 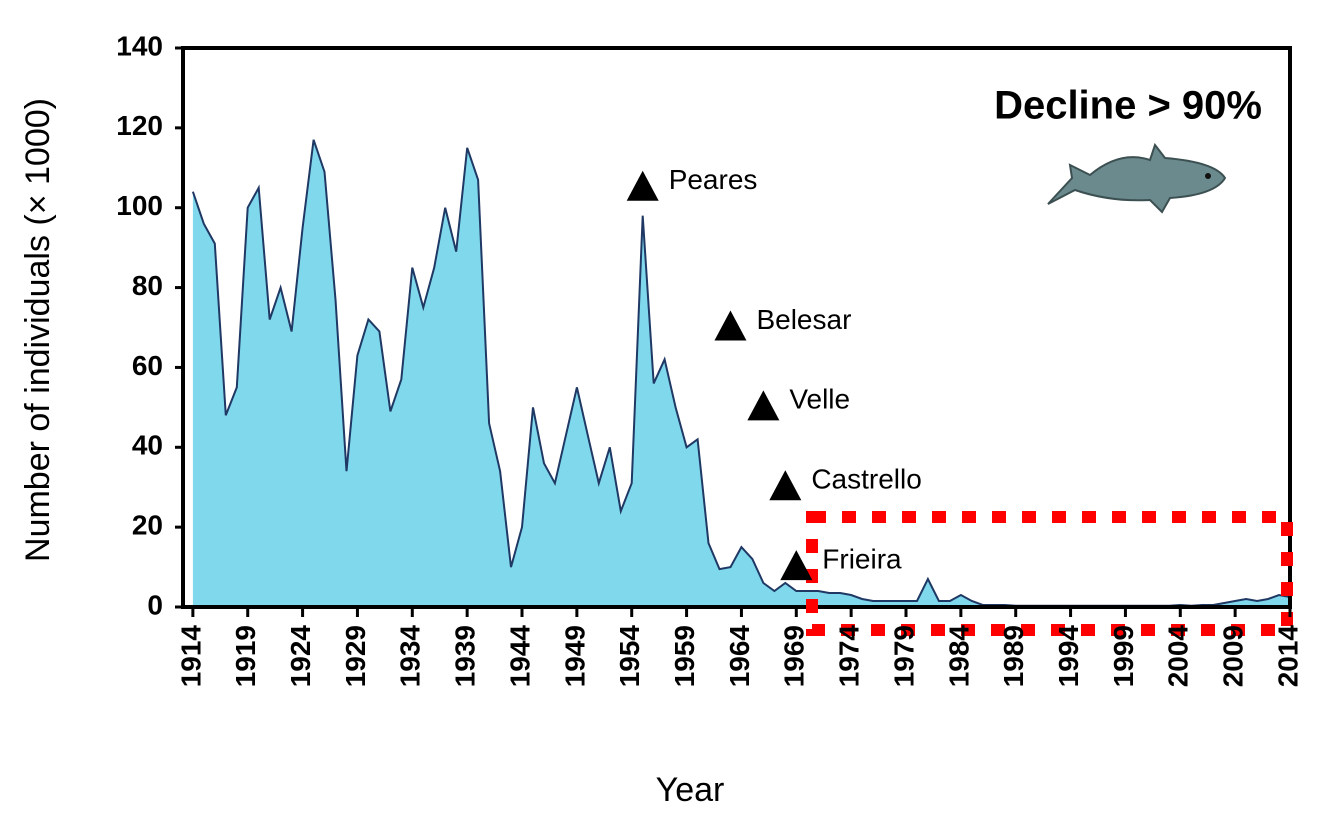 What do you see at coordinates (38, 330) in the screenshot?
I see `y-axis-label: Number of individuals (× 1000)` at bounding box center [38, 330].